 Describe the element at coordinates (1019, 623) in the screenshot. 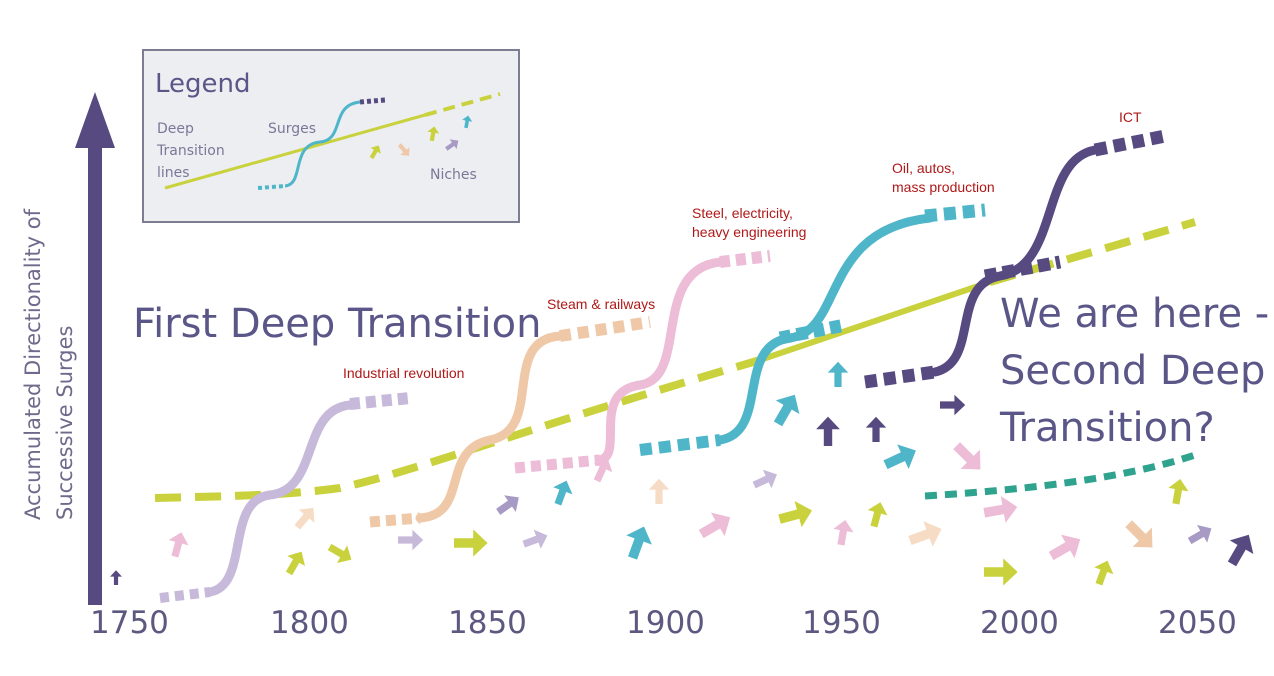

I see `tick-2000: 2000` at that location.